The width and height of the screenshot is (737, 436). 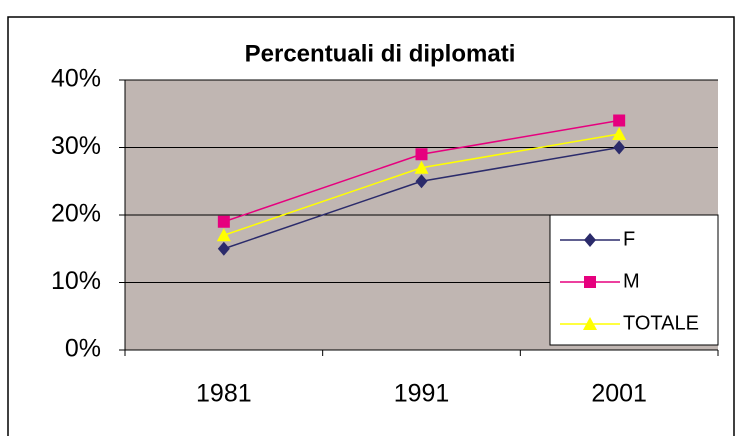 What do you see at coordinates (76, 214) in the screenshot?
I see `y-tick-label: 20%` at bounding box center [76, 214].